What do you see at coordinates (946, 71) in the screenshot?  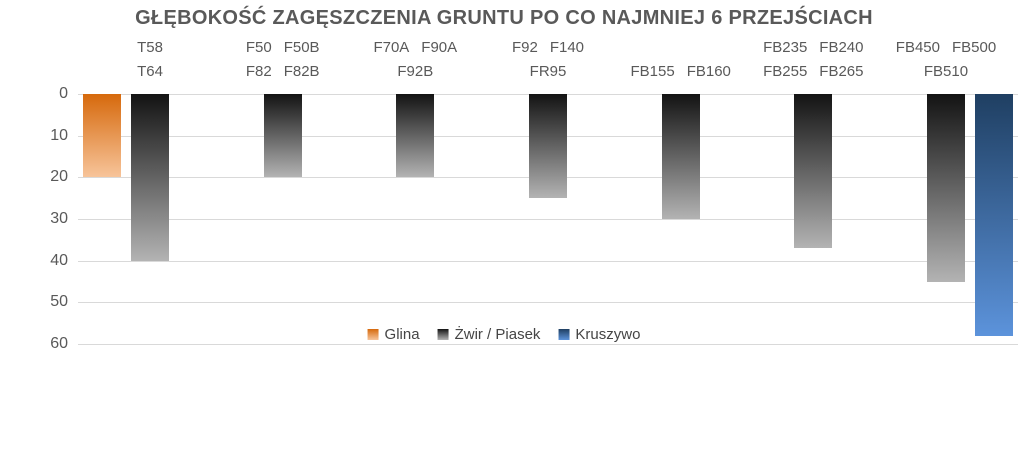 I see `category-label: FB510` at bounding box center [946, 71].